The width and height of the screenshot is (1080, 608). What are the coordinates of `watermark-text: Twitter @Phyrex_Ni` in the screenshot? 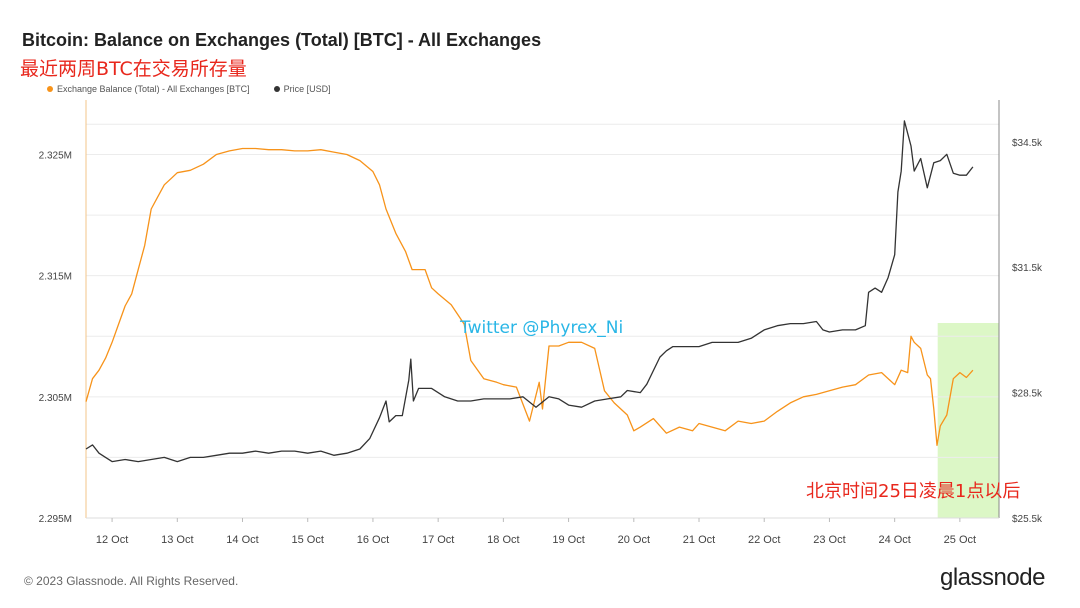 It's located at (541, 328).